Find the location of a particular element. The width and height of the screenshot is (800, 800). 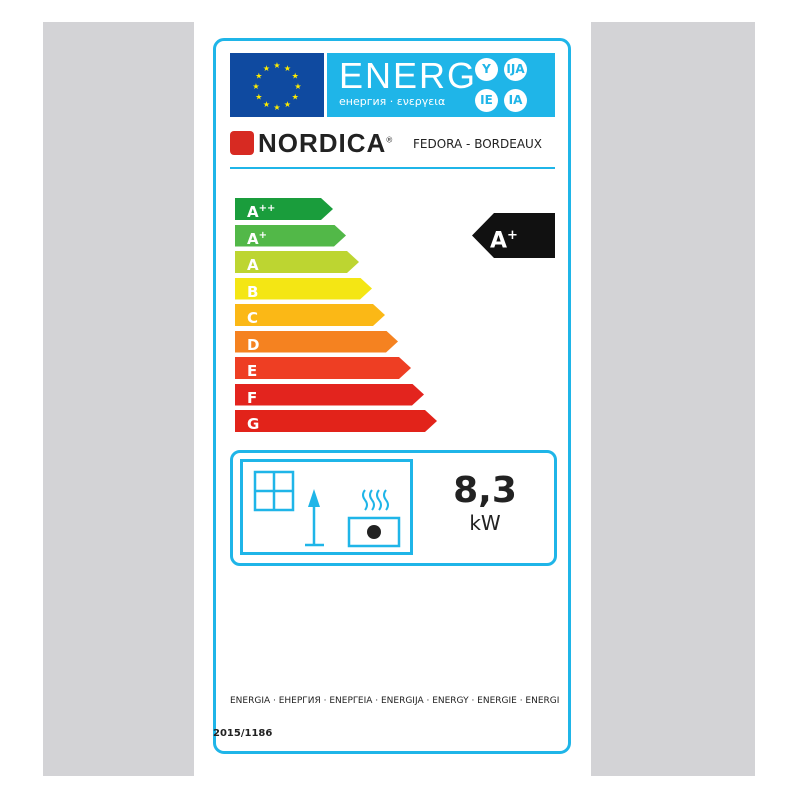

bar-letter: G is located at coordinates (253, 424).